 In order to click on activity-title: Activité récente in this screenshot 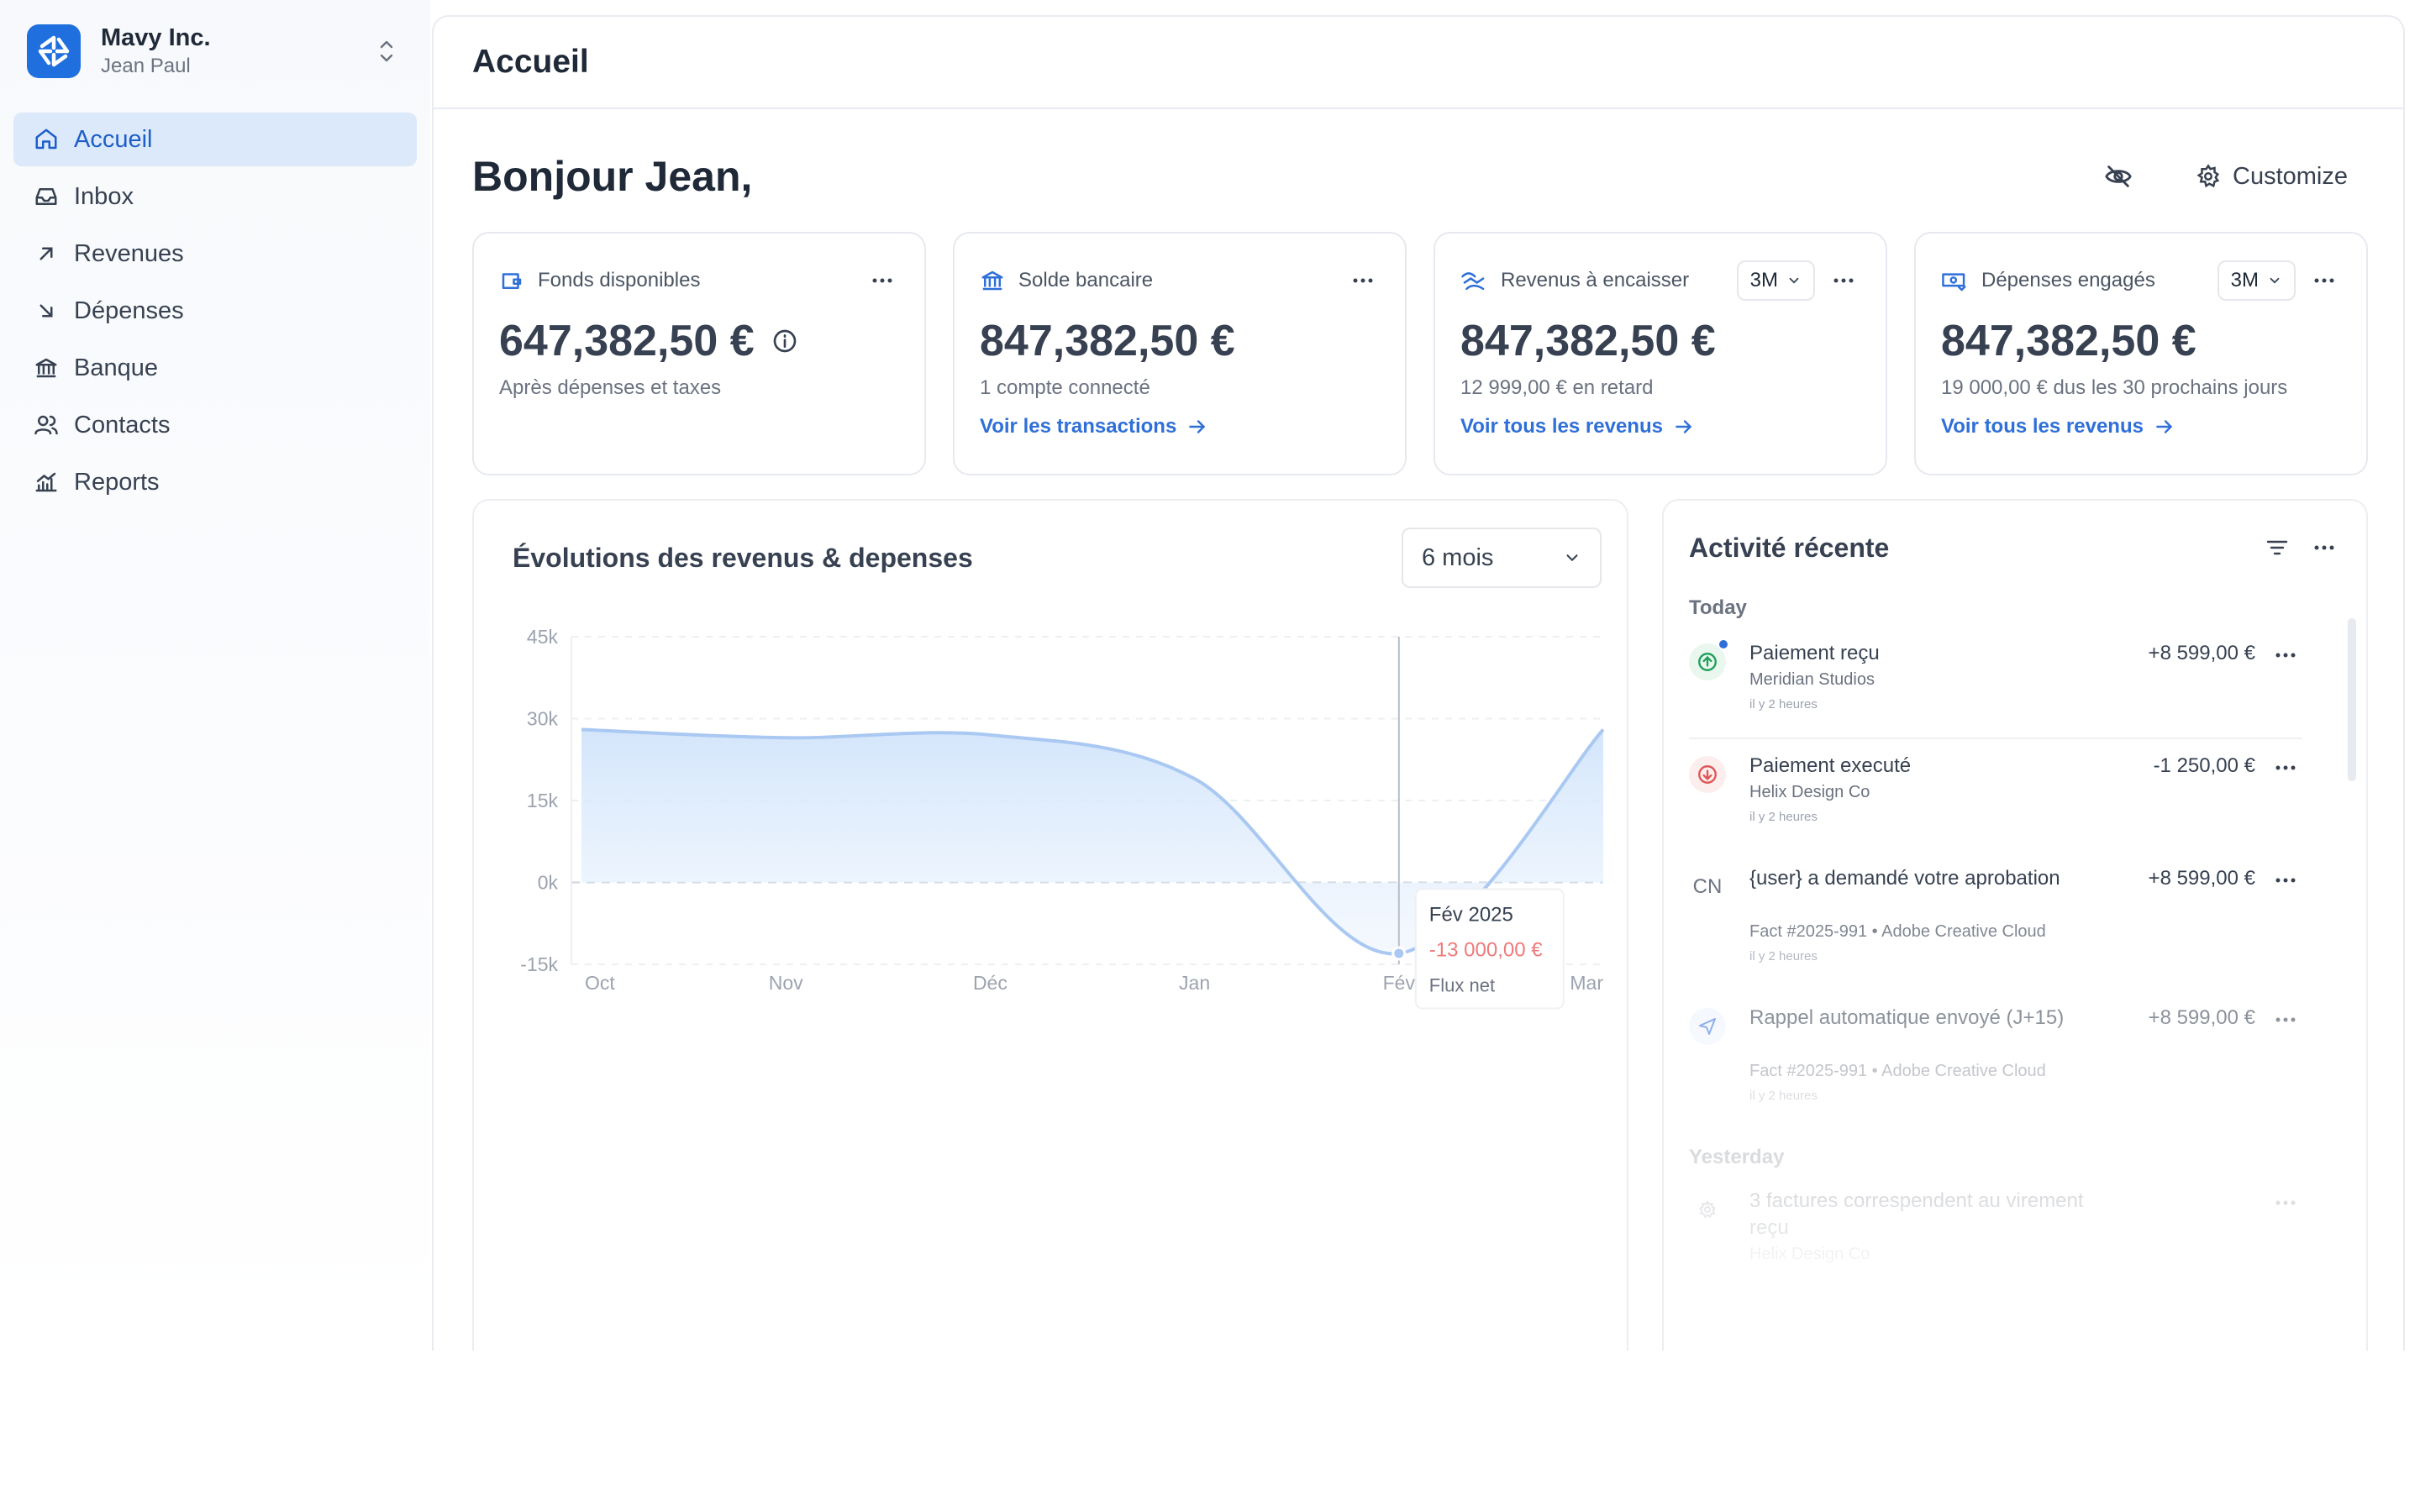, I will do `click(1790, 548)`.